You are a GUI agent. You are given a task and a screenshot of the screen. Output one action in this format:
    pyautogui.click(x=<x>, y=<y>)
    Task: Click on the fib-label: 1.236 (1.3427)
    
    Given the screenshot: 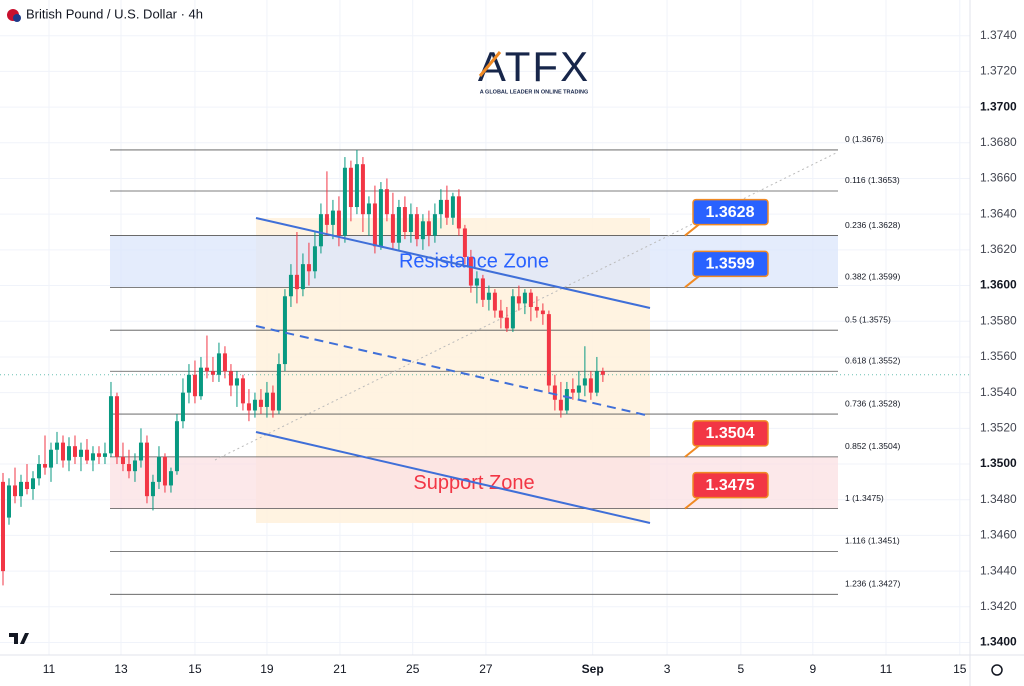 What is the action you would take?
    pyautogui.click(x=872, y=584)
    